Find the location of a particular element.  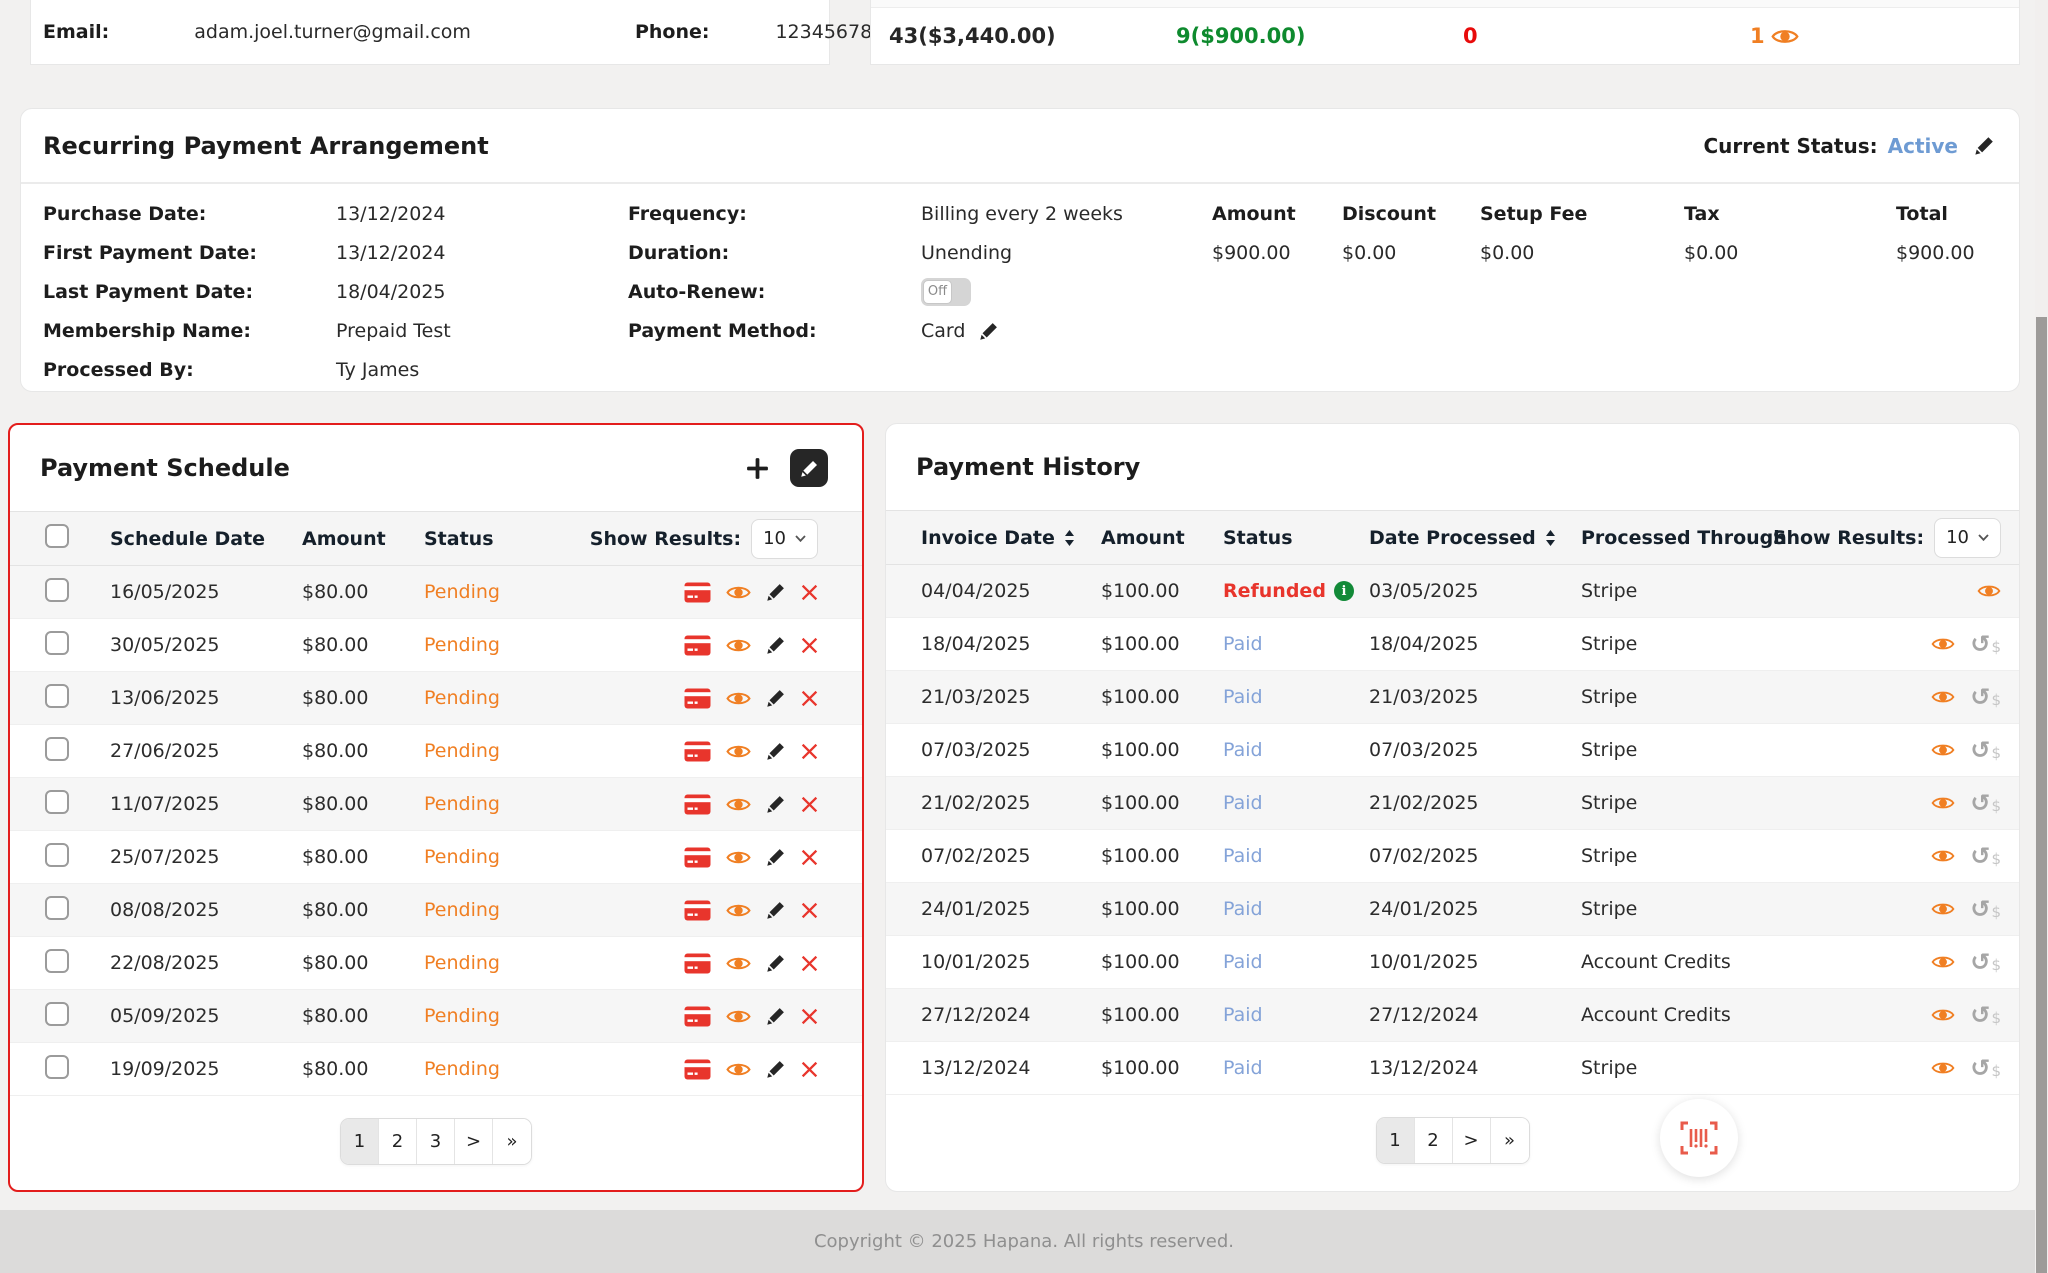

edit-payment-method-icon is located at coordinates (989, 331).